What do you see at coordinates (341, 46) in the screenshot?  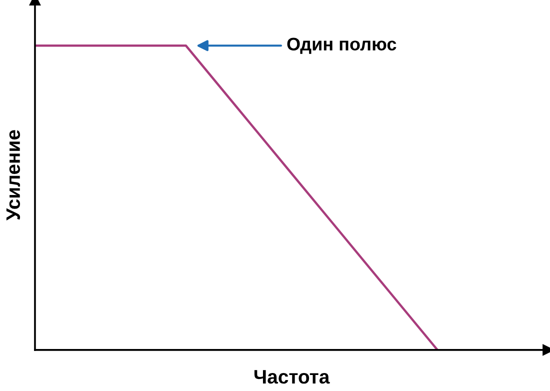 I see `annotation: Один полюс` at bounding box center [341, 46].